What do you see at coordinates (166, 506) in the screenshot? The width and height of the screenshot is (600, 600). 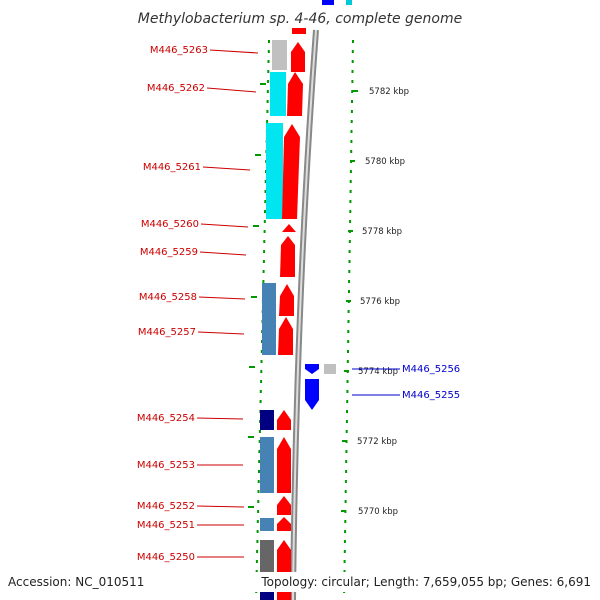 I see `gene-label-M446_5252: M446_5252` at bounding box center [166, 506].